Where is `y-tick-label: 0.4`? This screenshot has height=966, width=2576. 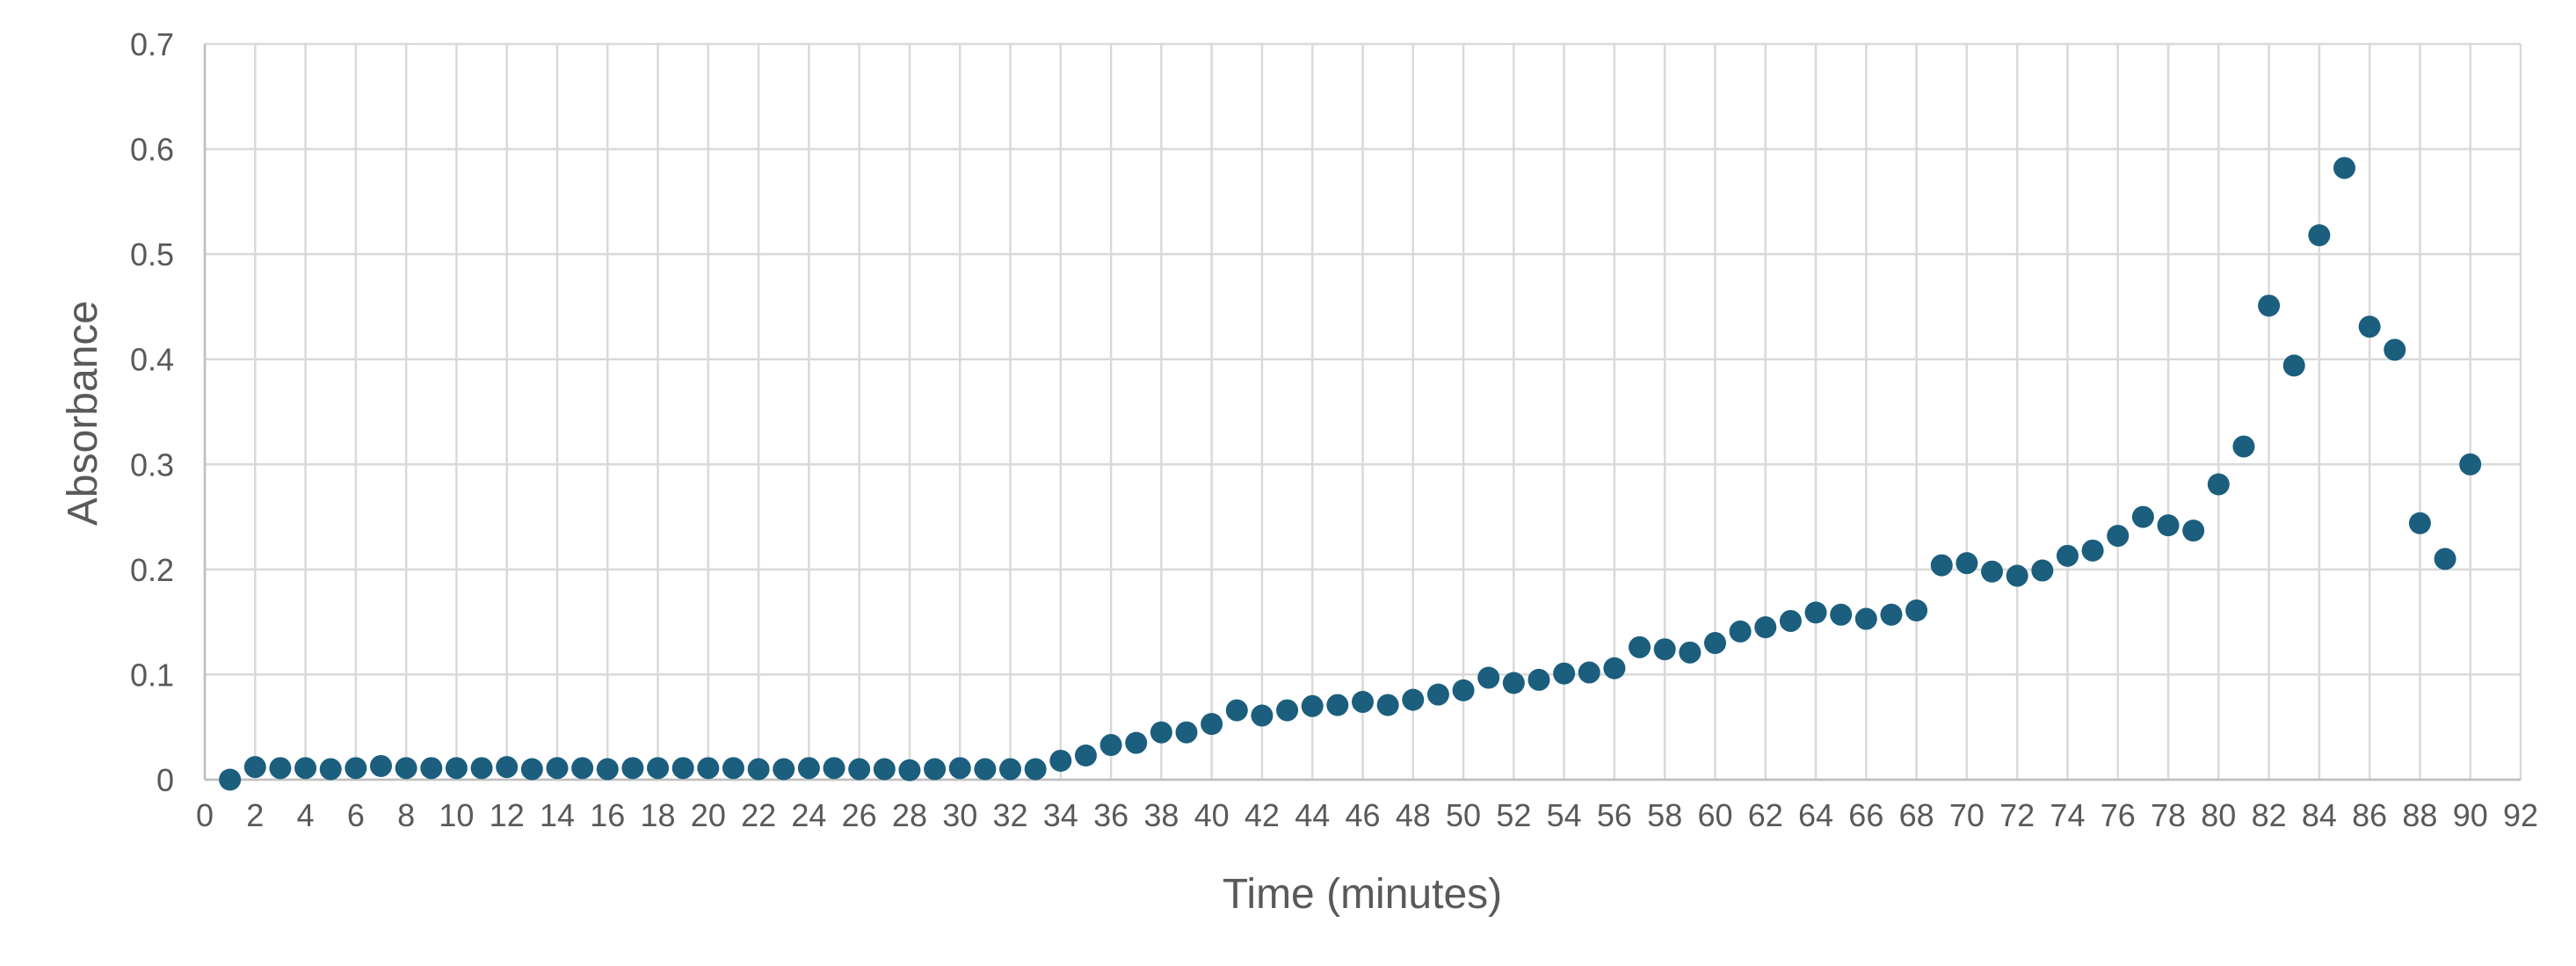 y-tick-label: 0.4 is located at coordinates (152, 360).